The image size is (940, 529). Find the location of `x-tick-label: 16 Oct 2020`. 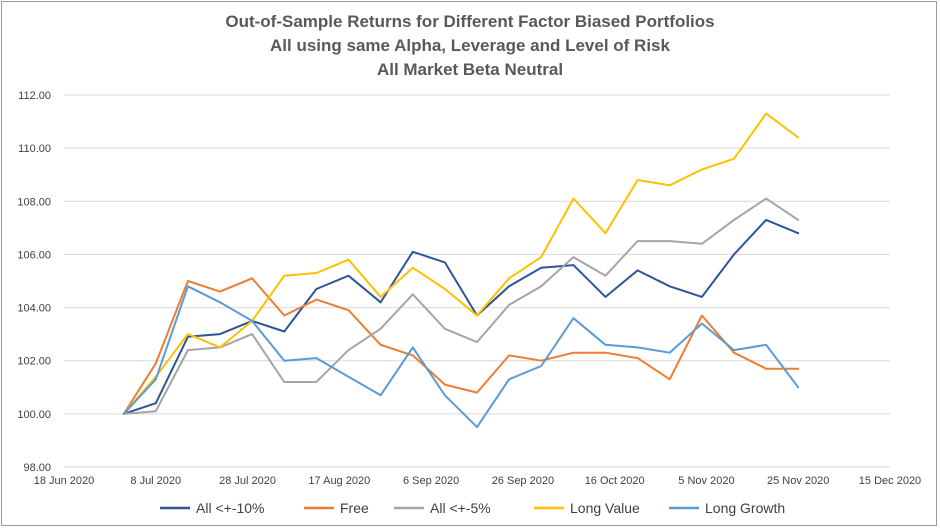

x-tick-label: 16 Oct 2020 is located at coordinates (615, 481).